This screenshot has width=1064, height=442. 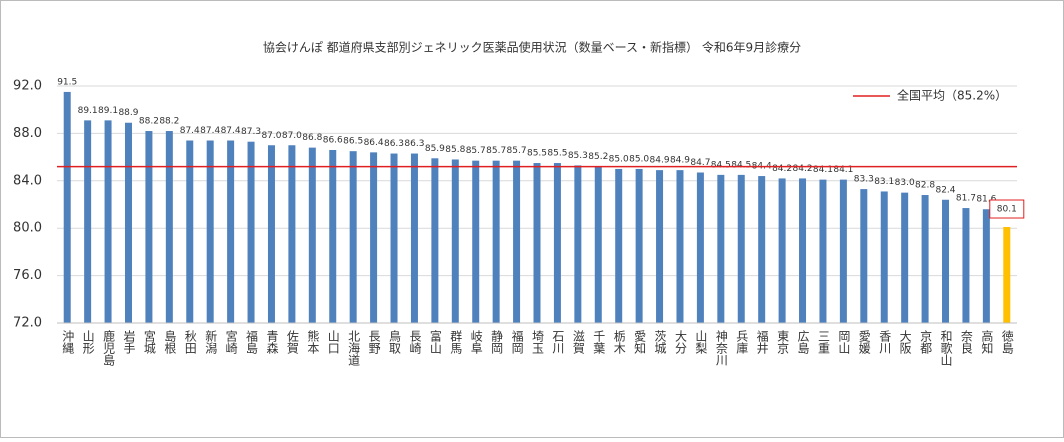 What do you see at coordinates (333, 342) in the screenshot?
I see `x-tick-label: 山口` at bounding box center [333, 342].